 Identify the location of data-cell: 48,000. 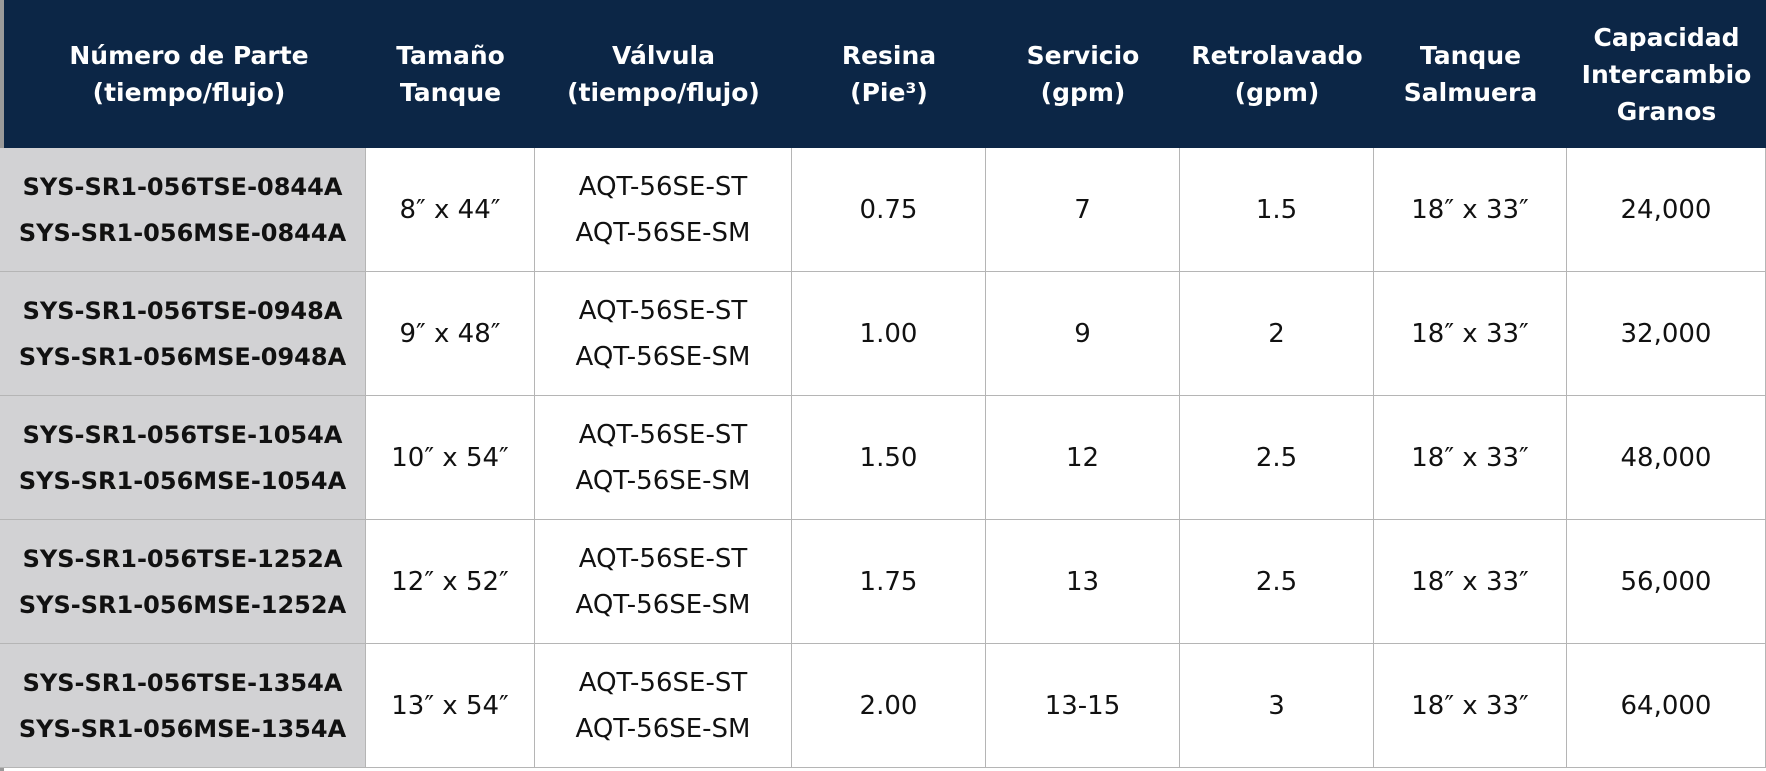
(1666, 458).